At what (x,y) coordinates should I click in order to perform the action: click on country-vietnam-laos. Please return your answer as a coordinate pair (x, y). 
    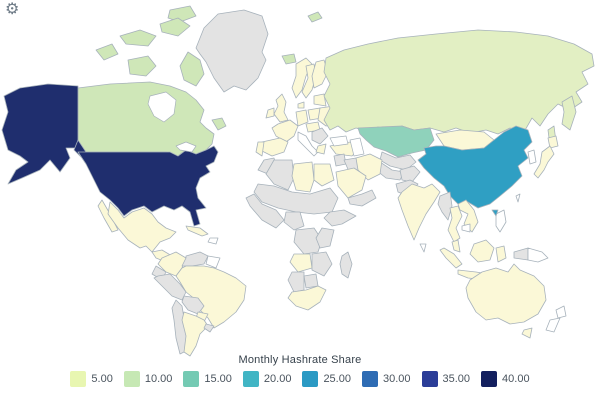
    Looking at the image, I should click on (468, 216).